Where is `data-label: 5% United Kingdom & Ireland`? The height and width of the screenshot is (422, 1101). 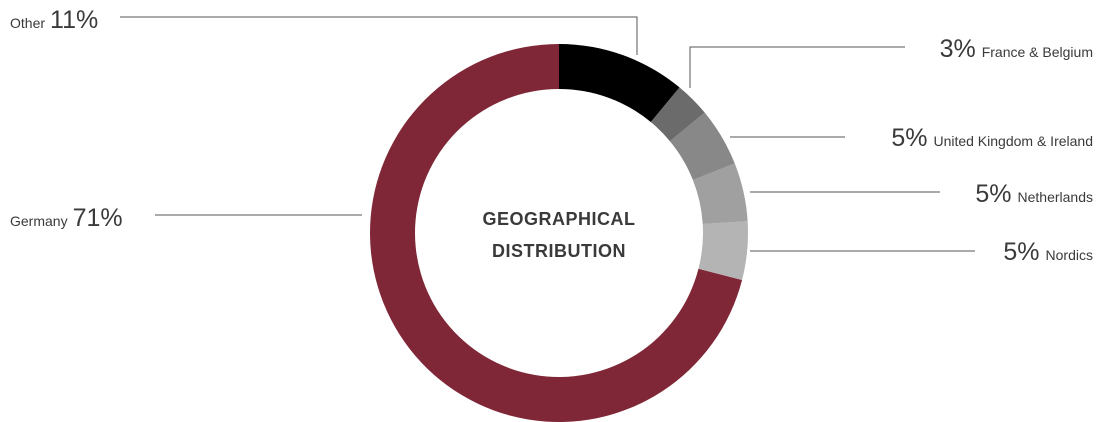
data-label: 5% United Kingdom & Ireland is located at coordinates (992, 138).